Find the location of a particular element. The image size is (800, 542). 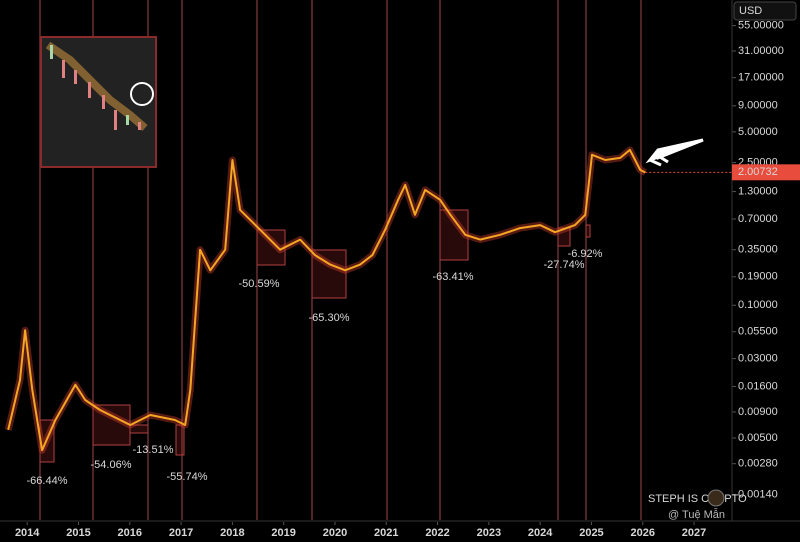

drawdown-label: -50.59% is located at coordinates (259, 284).